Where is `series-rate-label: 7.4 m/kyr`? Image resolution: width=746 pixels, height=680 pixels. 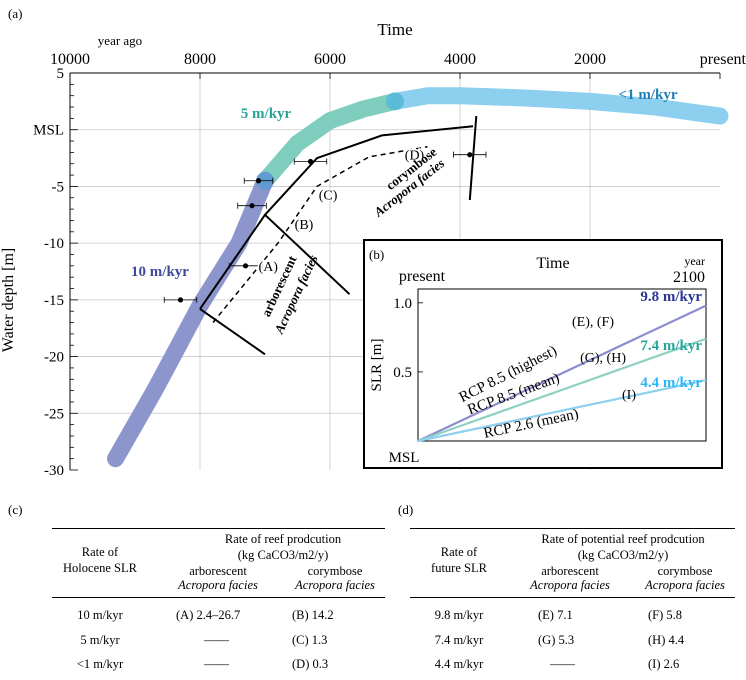
series-rate-label: 7.4 m/kyr is located at coordinates (671, 346).